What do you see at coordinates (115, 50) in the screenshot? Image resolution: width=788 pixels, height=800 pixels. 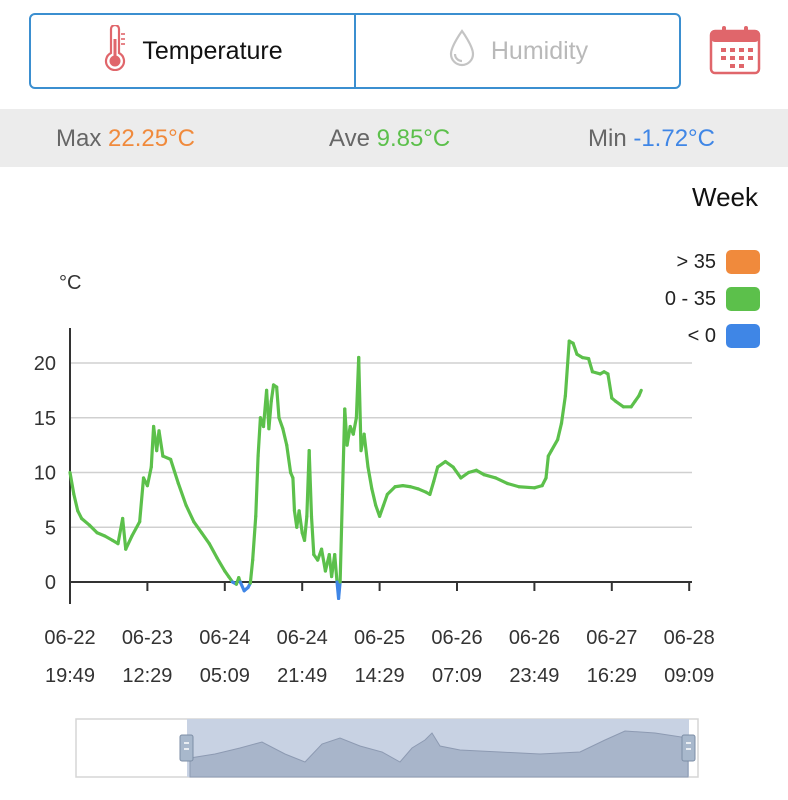 I see `thermometer-icon` at bounding box center [115, 50].